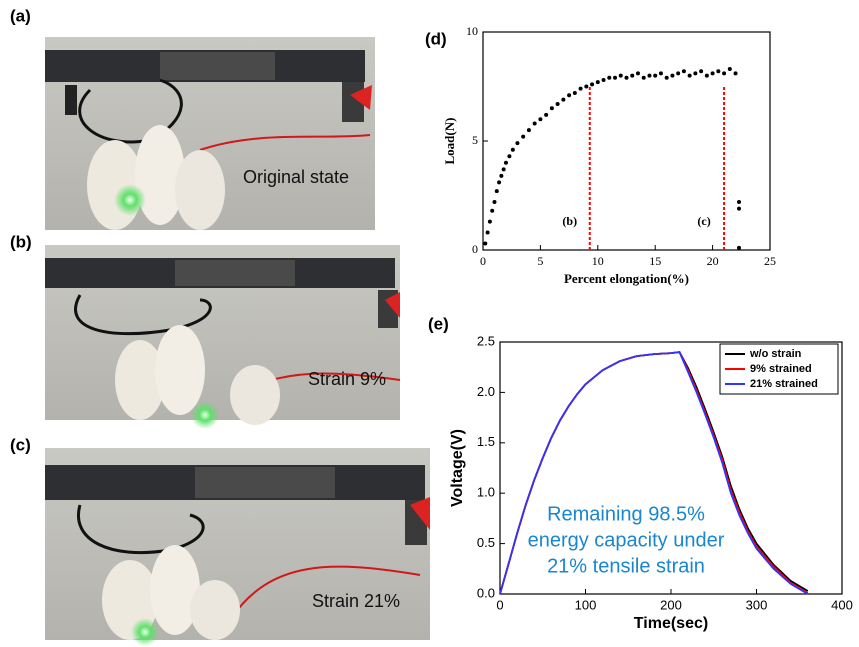  Describe the element at coordinates (486, 542) in the screenshot. I see `y-tick-label: 0.5` at that location.